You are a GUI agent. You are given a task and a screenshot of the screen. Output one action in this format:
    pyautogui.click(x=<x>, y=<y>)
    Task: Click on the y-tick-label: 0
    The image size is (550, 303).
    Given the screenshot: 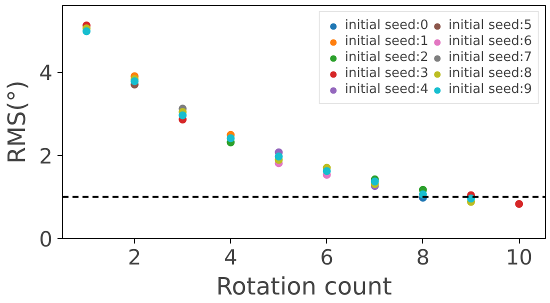 What is the action you would take?
    pyautogui.click(x=46, y=240)
    